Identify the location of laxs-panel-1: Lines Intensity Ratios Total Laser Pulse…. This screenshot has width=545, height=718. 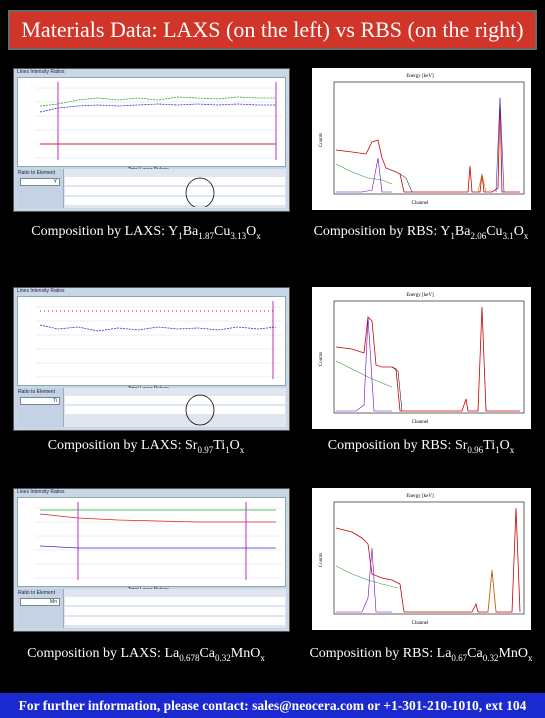
(151, 140).